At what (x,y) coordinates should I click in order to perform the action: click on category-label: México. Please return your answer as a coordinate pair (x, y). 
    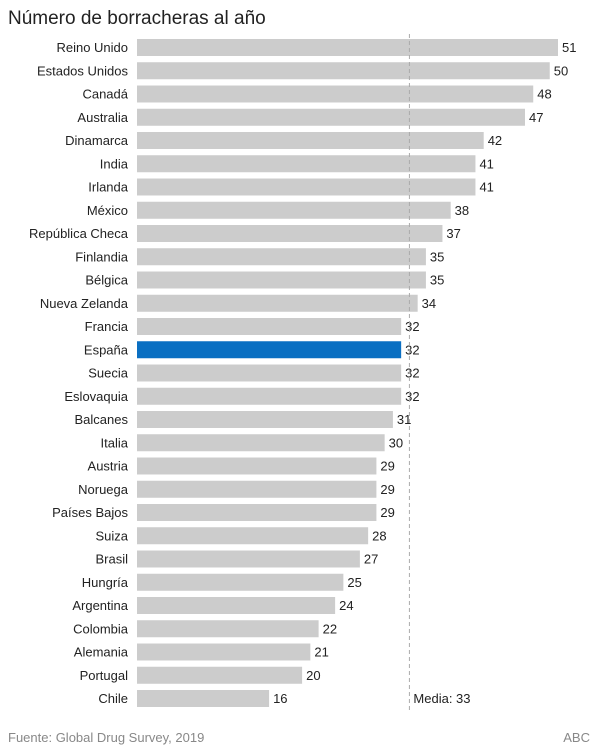
    Looking at the image, I should click on (107, 210).